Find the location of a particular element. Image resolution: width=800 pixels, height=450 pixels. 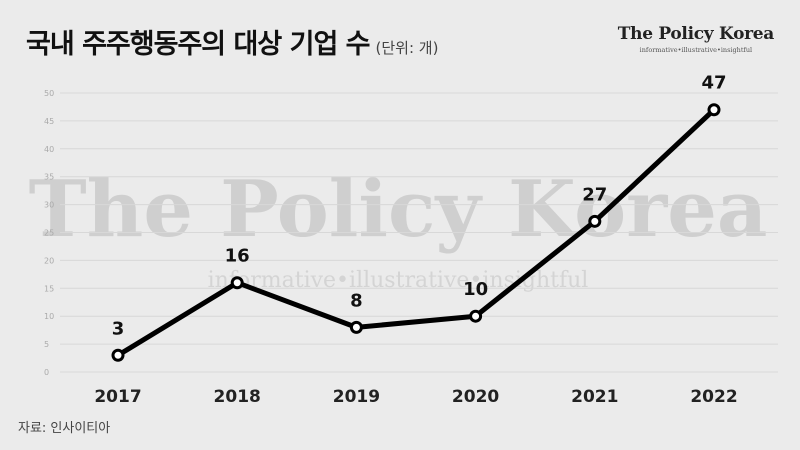

y-axis-ticks: 0 5 10 15 20 25 30 35 40 45 50 is located at coordinates (49, 233).